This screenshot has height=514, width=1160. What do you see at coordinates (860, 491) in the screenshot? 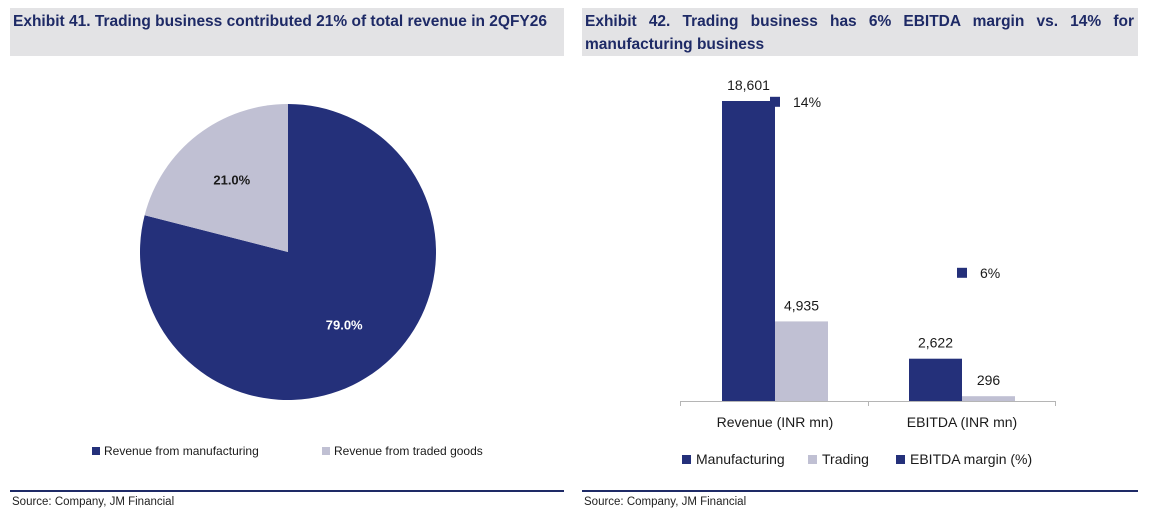
I see `exhibit-42-rule` at bounding box center [860, 491].